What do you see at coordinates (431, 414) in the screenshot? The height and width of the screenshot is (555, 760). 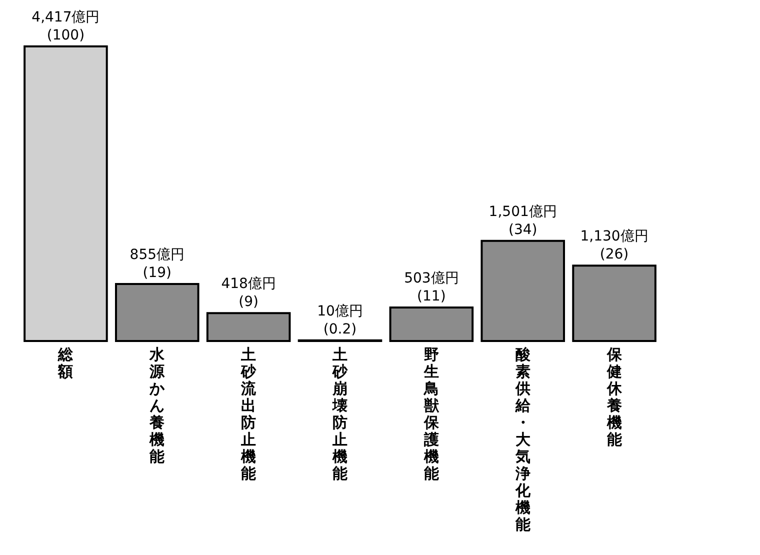 I see `x-tick-label: 野生鳥獣保護機能` at bounding box center [431, 414].